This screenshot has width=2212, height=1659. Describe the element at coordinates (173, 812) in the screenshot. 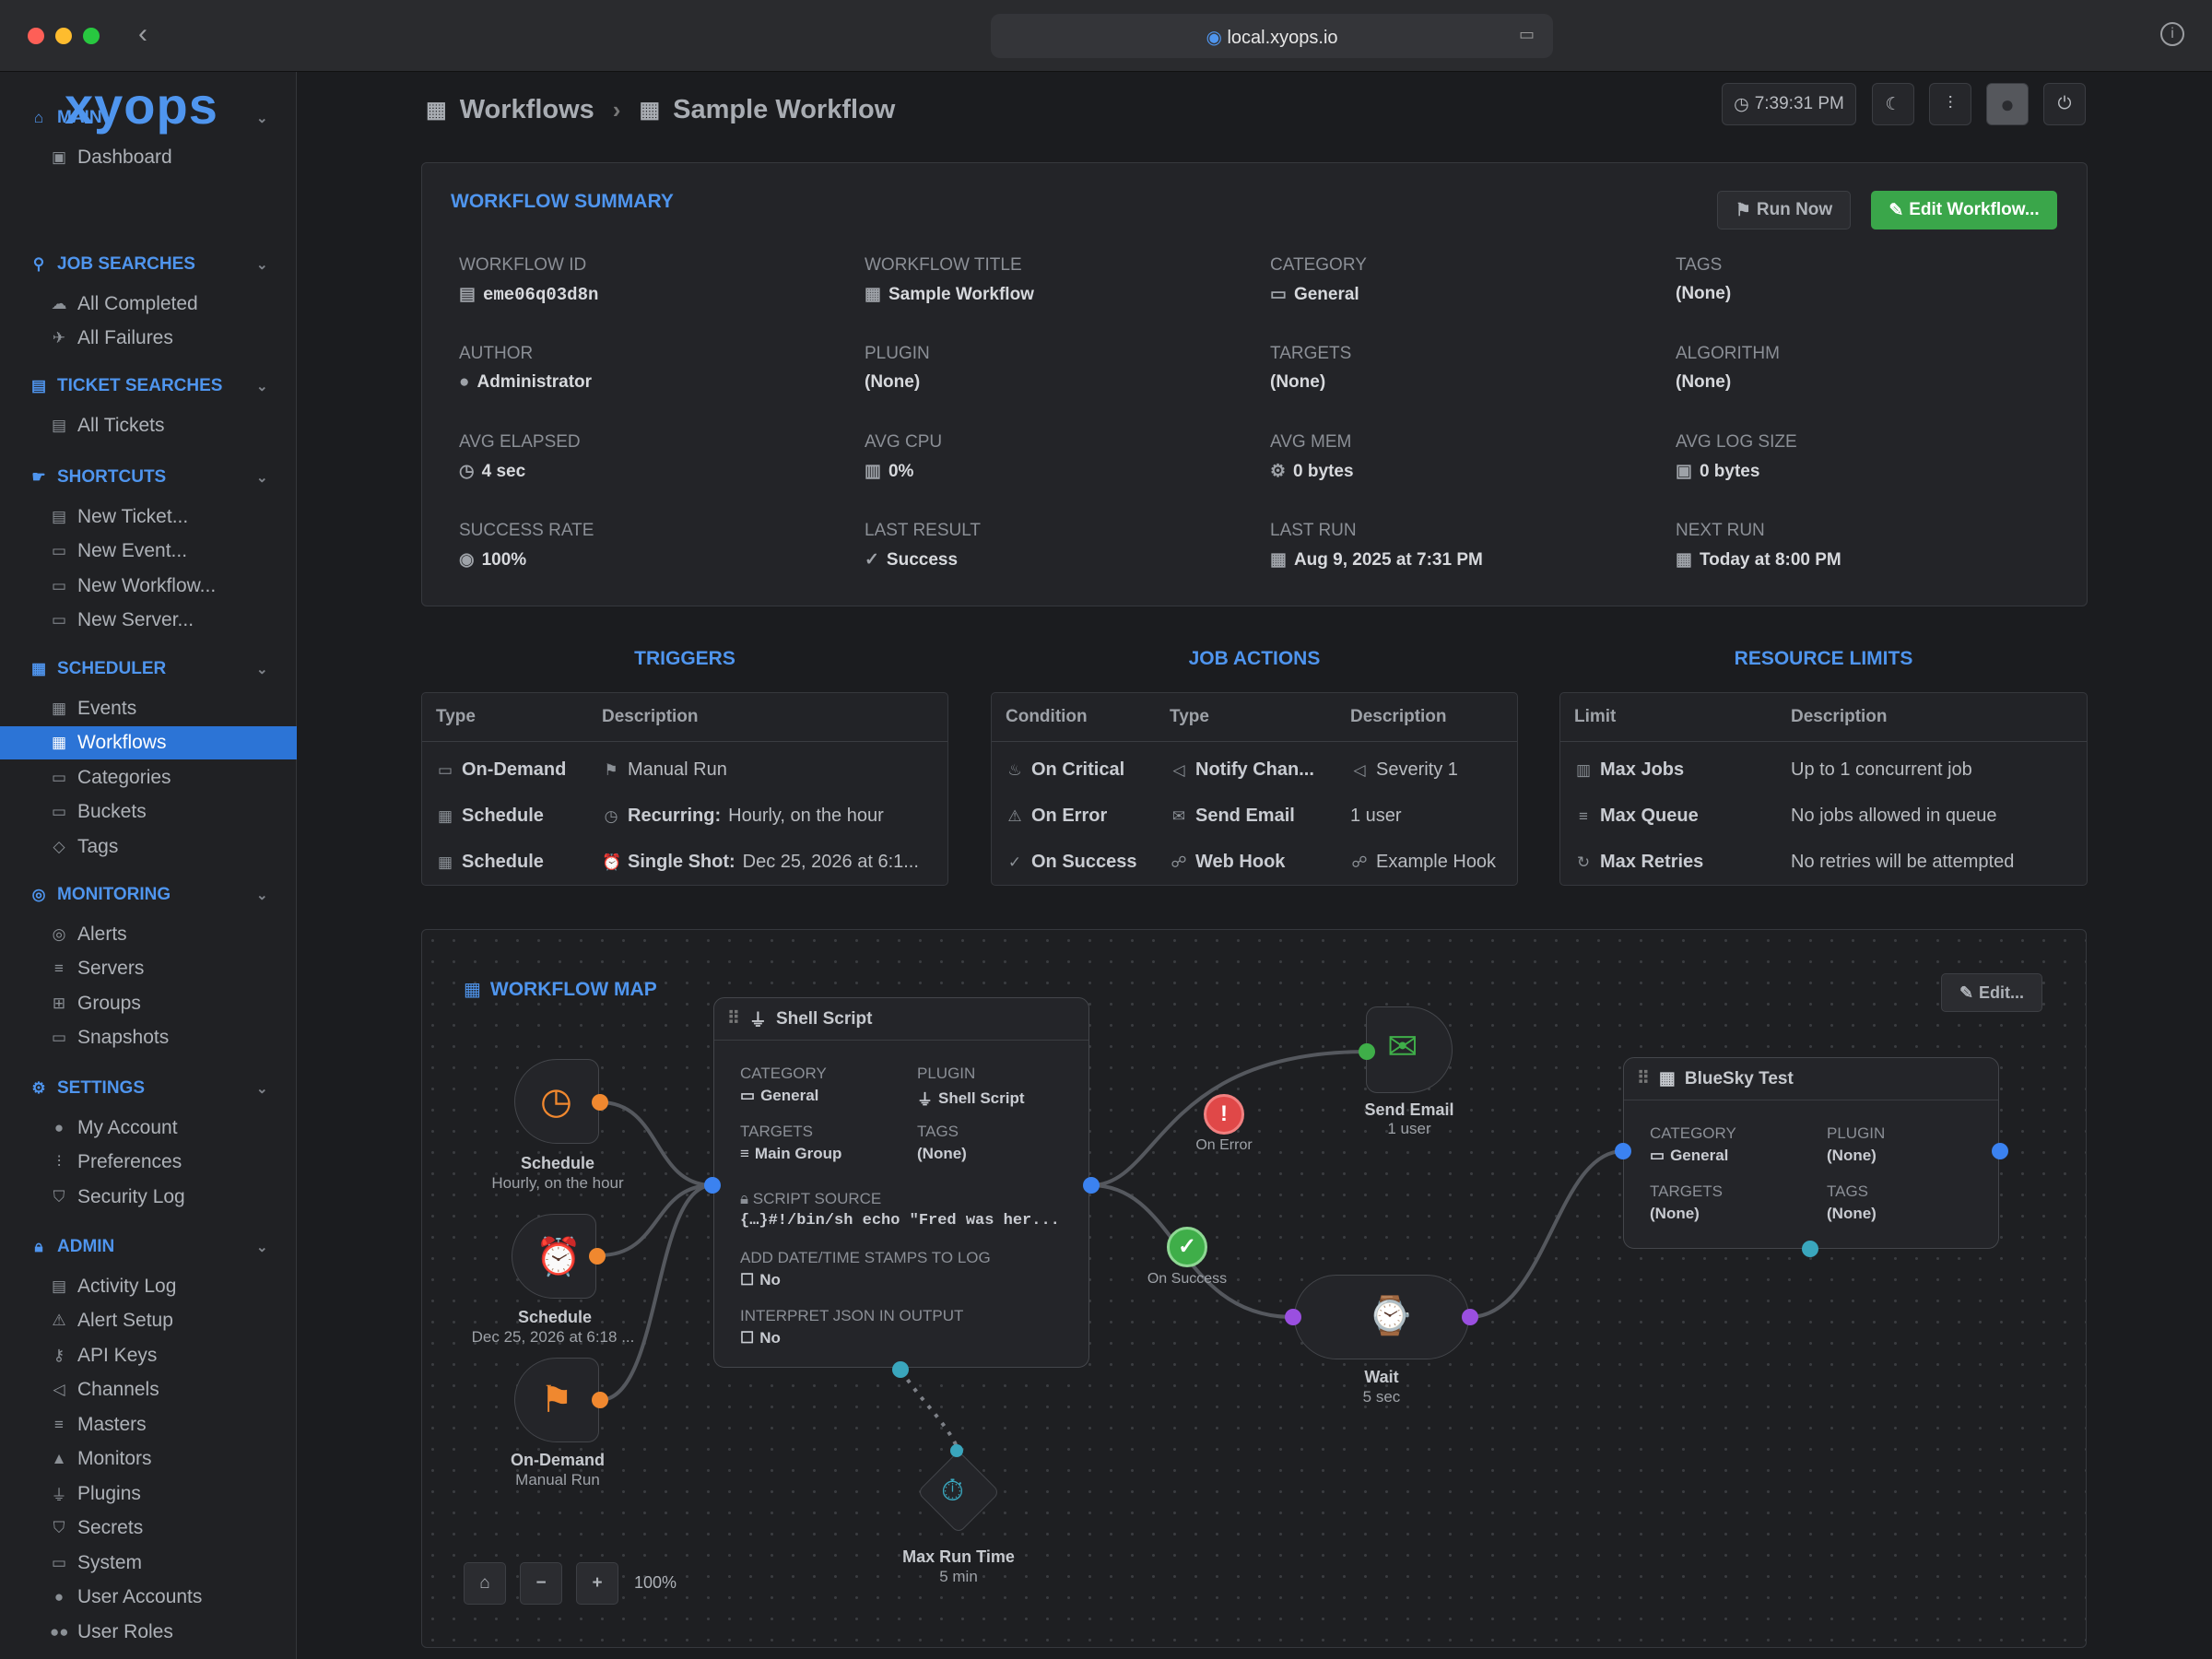

I see `sidebar-item-buckets: ▭ Buckets` at that location.